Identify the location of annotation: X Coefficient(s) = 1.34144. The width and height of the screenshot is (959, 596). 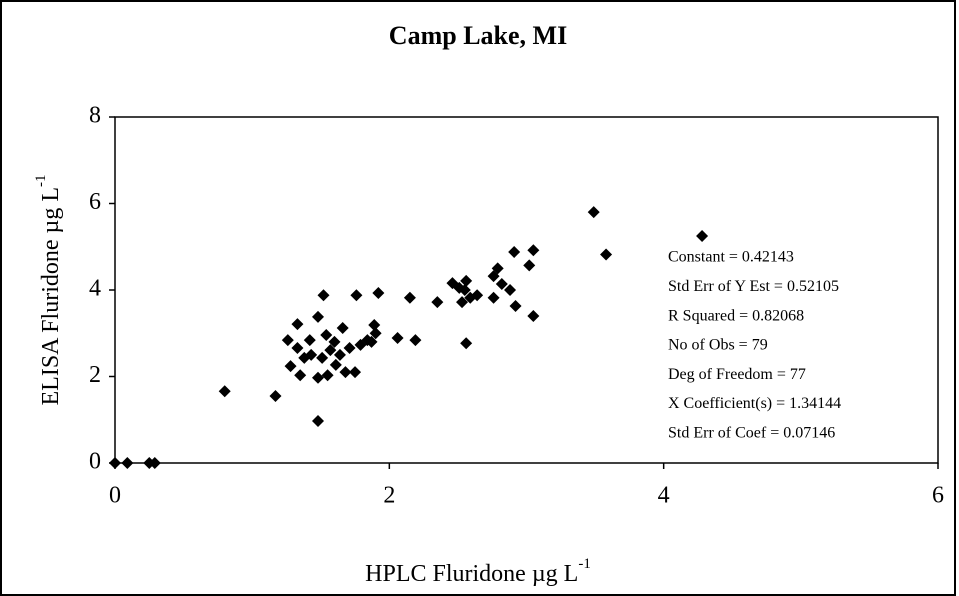
(754, 403).